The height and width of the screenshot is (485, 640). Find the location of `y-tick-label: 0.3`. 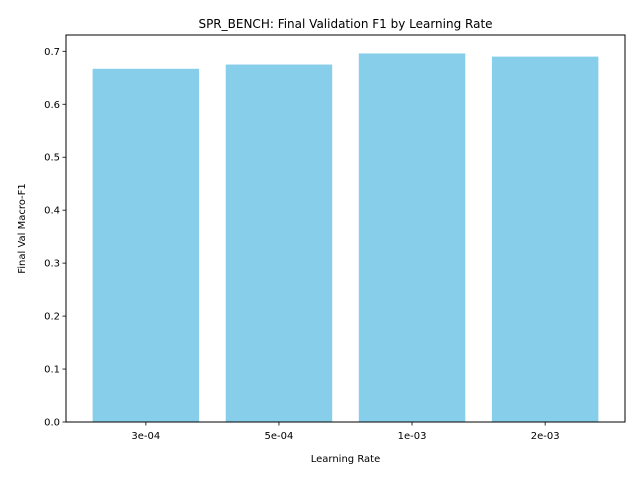

y-tick-label: 0.3 is located at coordinates (52, 264).